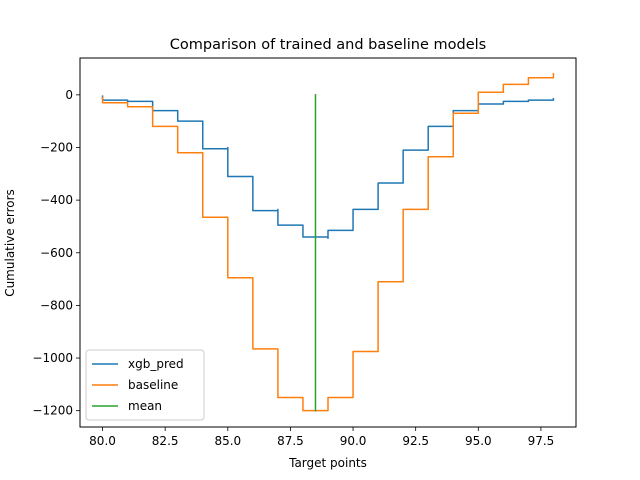 The image size is (640, 480). What do you see at coordinates (69, 95) in the screenshot?
I see `y-tick-label: 0` at bounding box center [69, 95].